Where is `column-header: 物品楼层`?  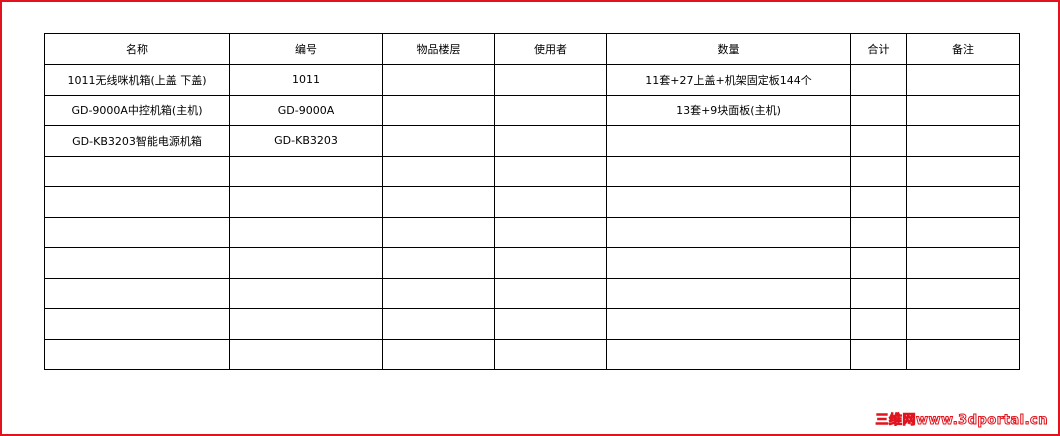
column-header: 物品楼层 is located at coordinates (438, 49).